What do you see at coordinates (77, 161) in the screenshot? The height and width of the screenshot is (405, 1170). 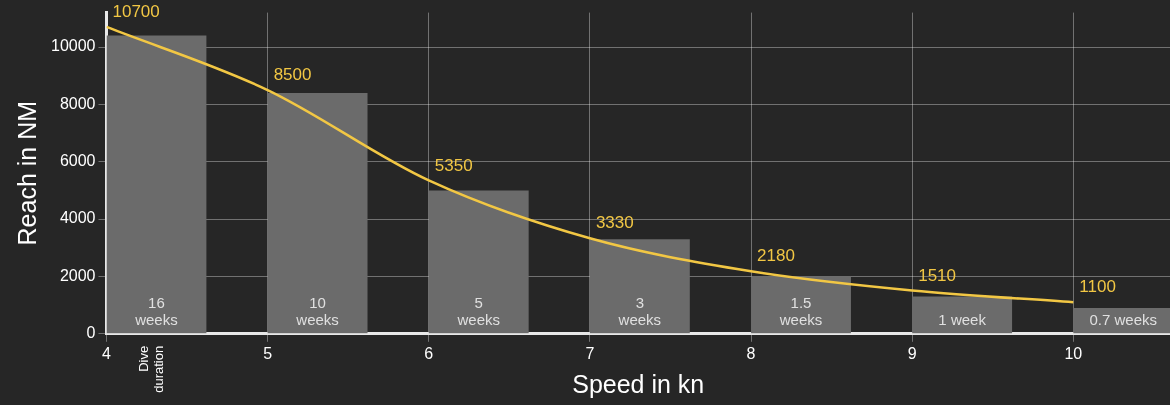 I see `y-tick-label: 6000` at bounding box center [77, 161].